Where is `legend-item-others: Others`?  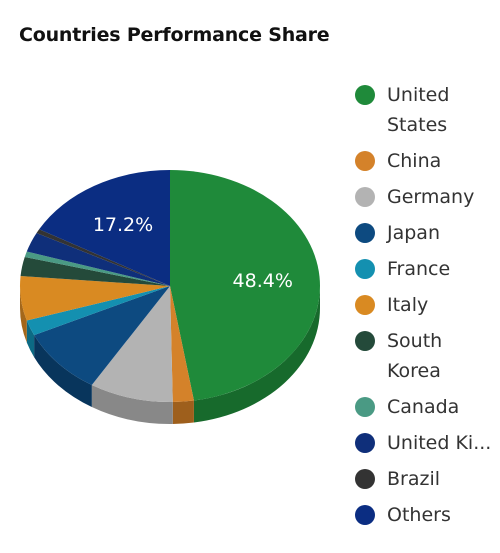 legend-item-others: Others is located at coordinates (427, 515).